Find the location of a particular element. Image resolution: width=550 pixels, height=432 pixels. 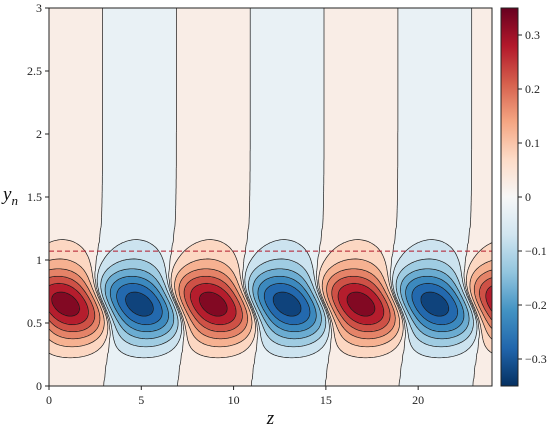

x-tick-label: 0 is located at coordinates (49, 400).